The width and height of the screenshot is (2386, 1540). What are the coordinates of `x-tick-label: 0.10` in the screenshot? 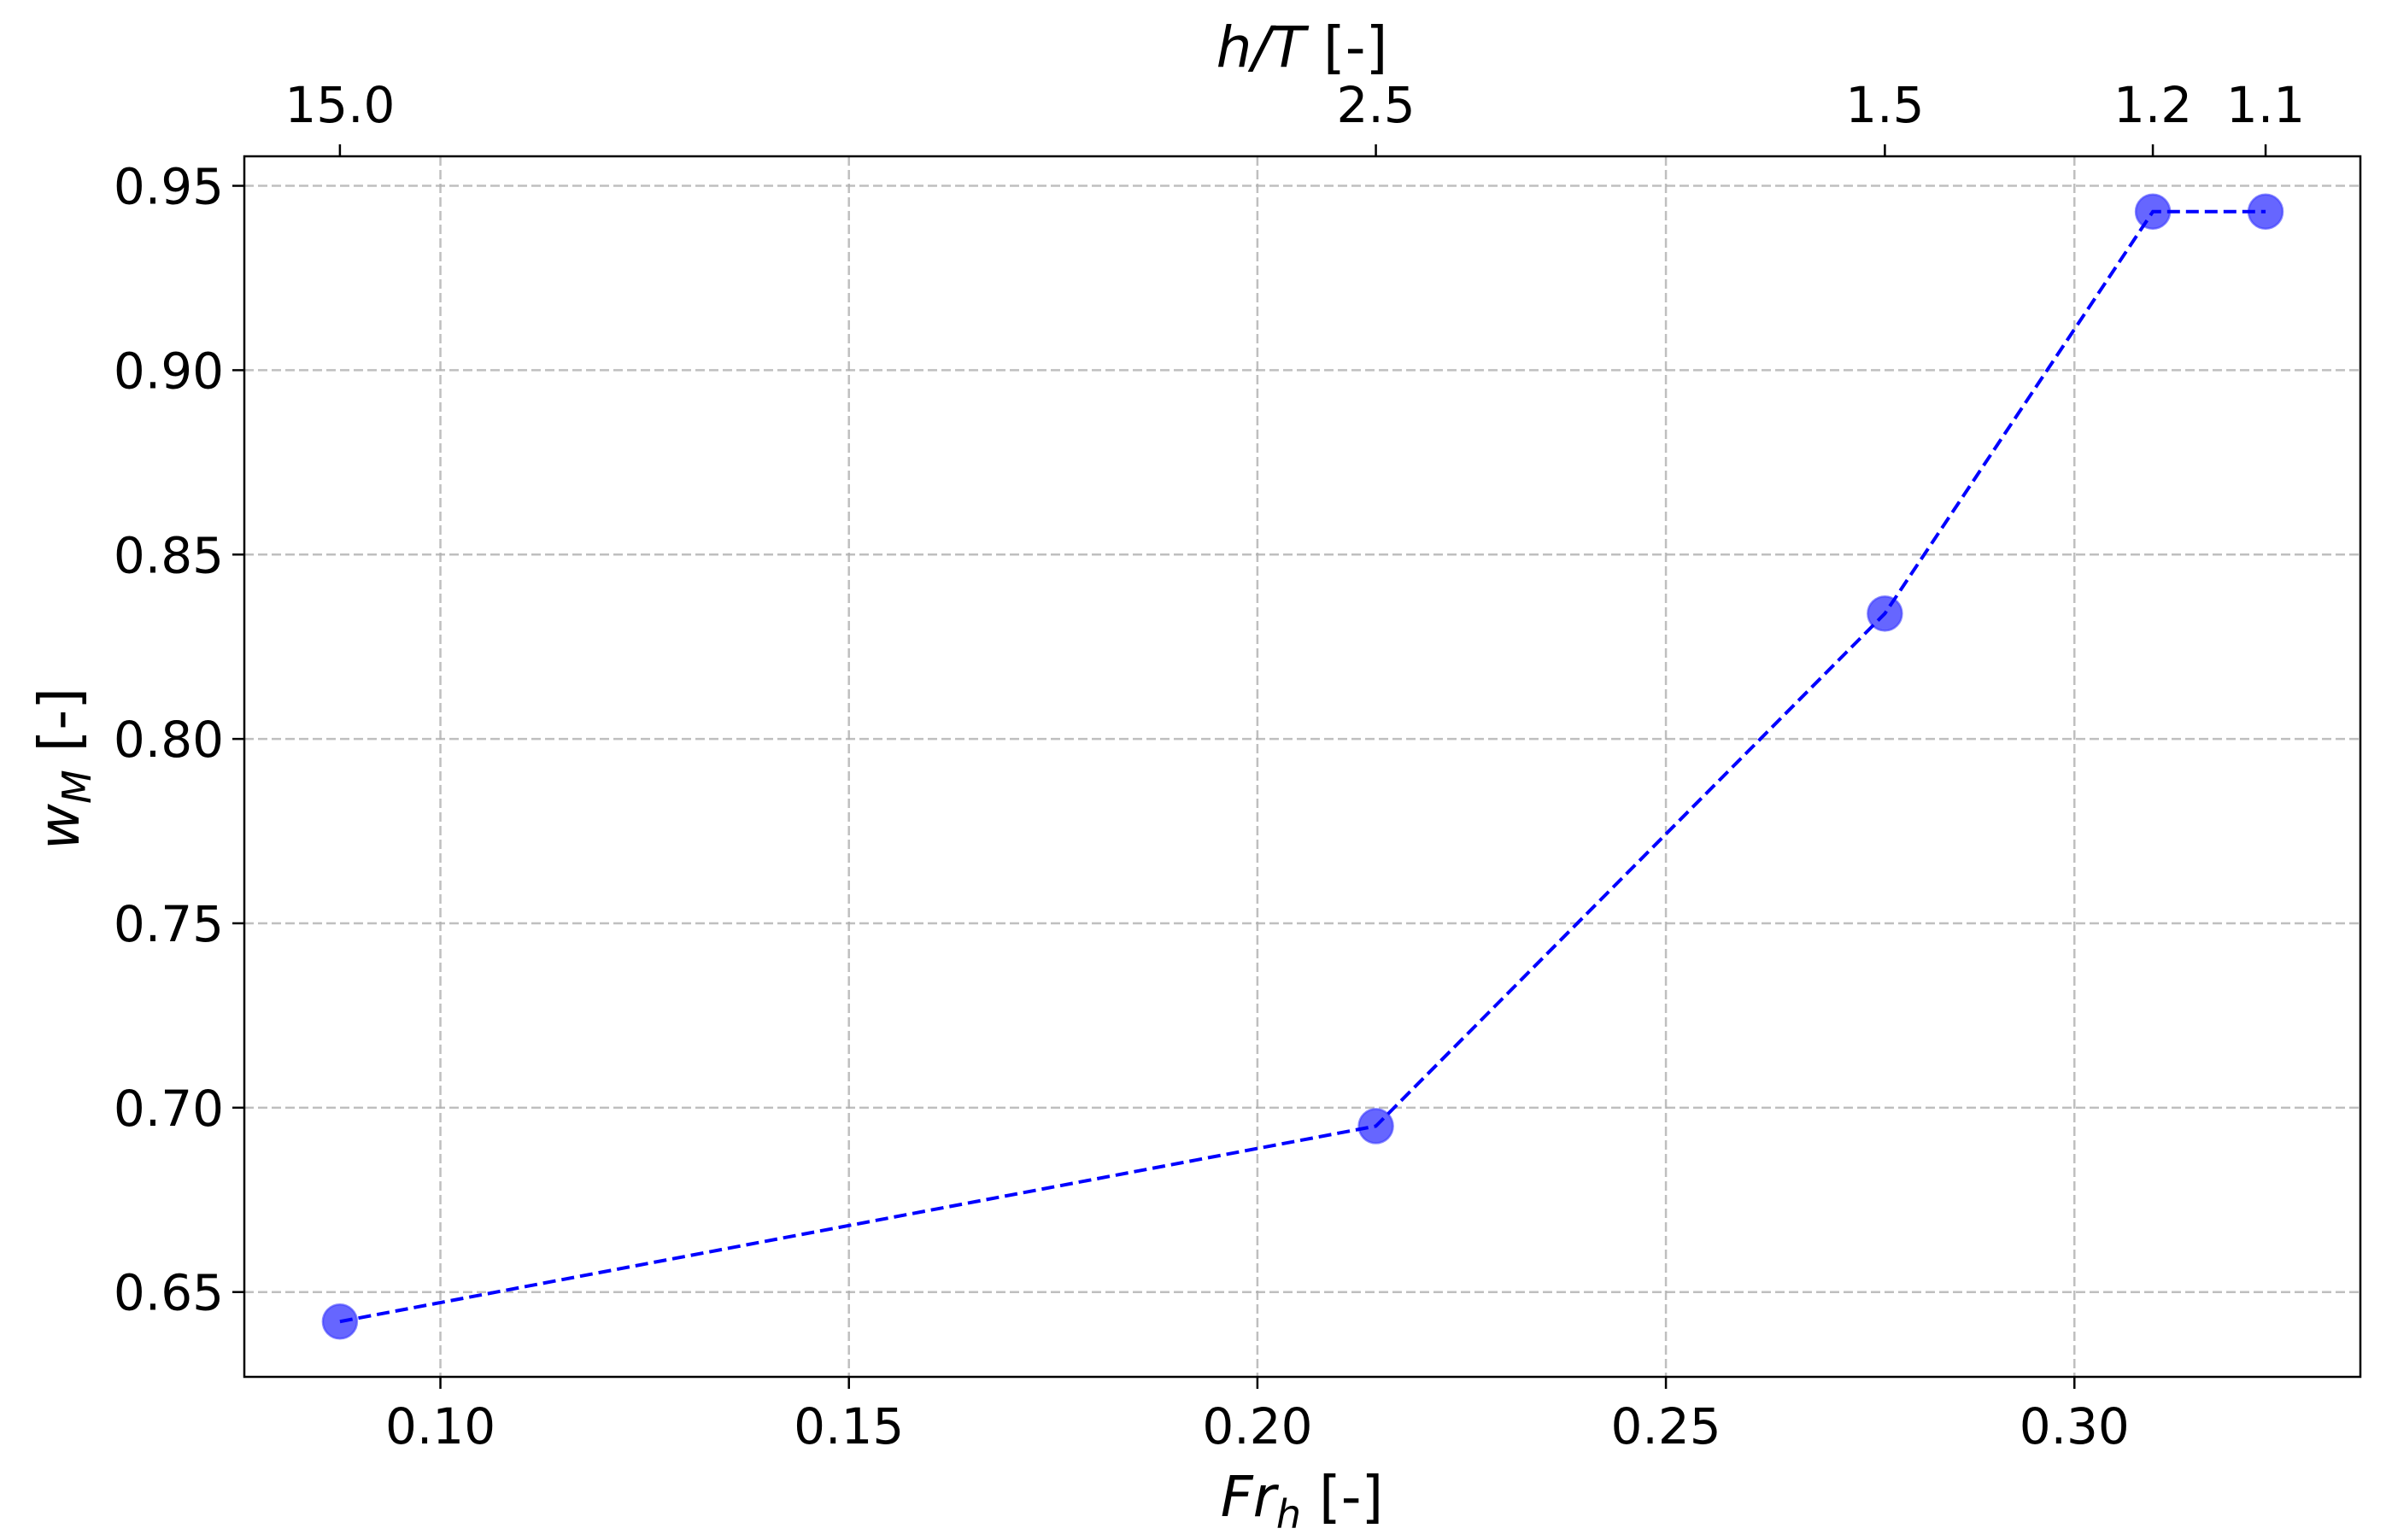 It's located at (440, 1426).